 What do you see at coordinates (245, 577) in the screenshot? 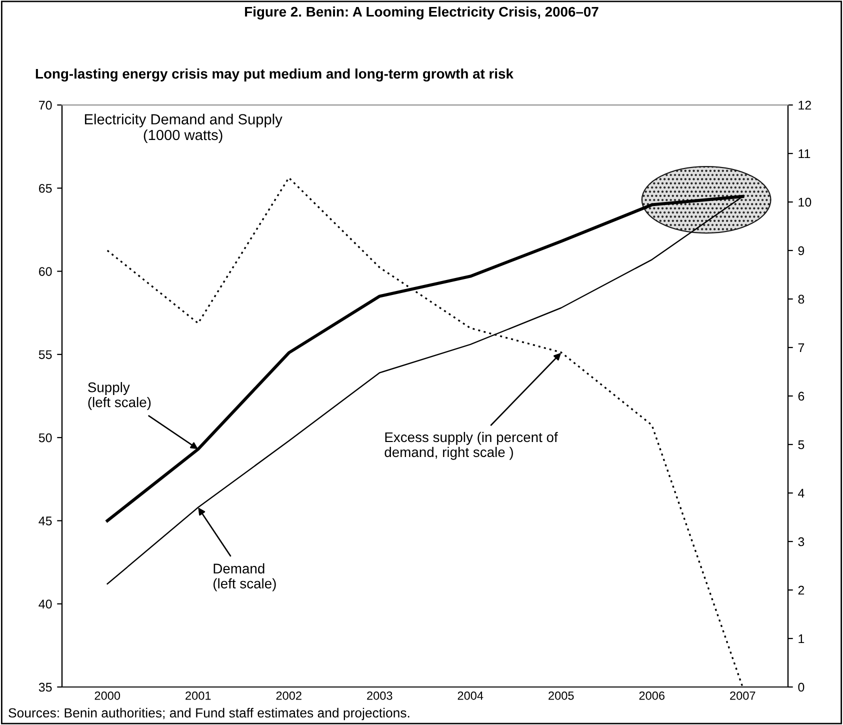
I see `annotation: Demand (left scale)` at bounding box center [245, 577].